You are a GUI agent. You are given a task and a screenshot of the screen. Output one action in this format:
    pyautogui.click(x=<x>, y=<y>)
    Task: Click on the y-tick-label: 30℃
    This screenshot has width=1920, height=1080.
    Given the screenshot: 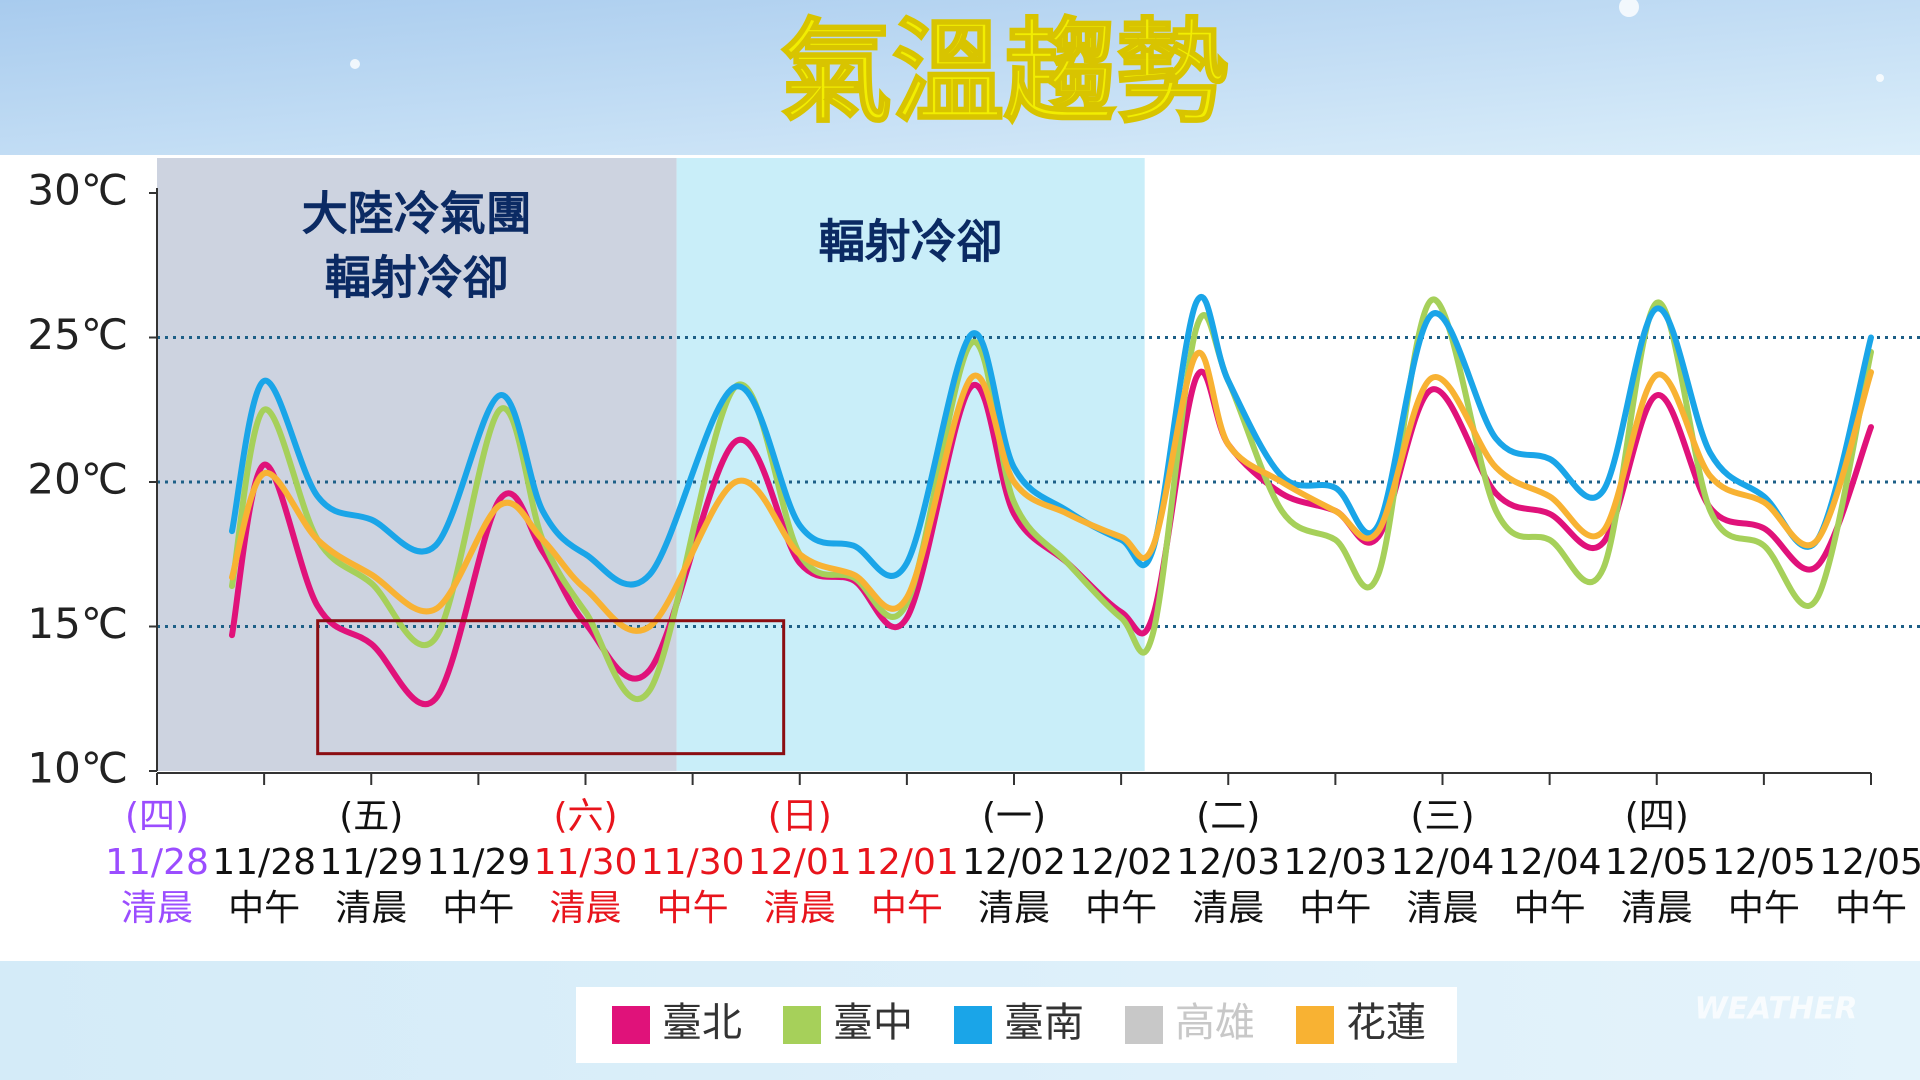 What is the action you would take?
    pyautogui.click(x=77, y=190)
    